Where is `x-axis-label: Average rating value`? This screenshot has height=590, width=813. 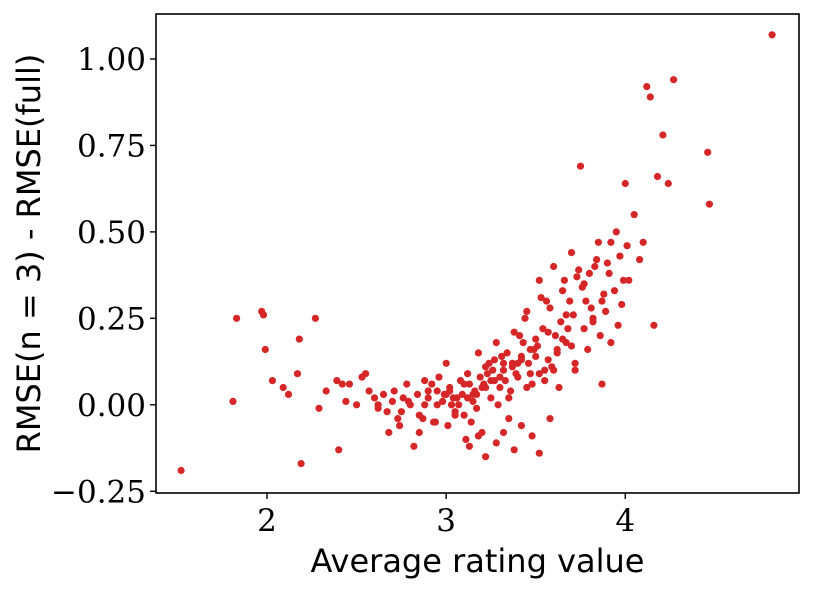
x-axis-label: Average rating value is located at coordinates (478, 561).